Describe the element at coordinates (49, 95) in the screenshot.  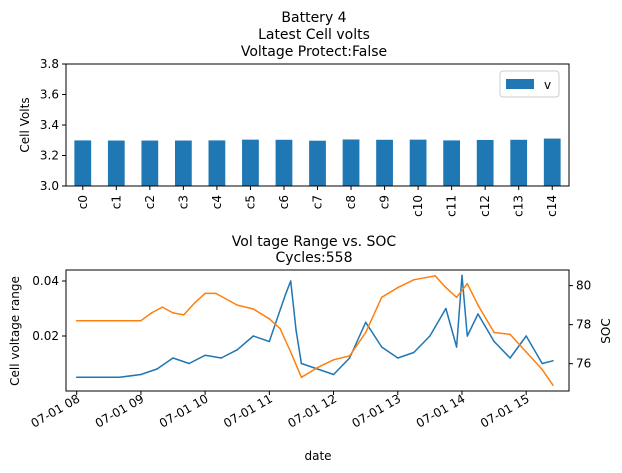
I see `y-tick-label: 3.6` at that location.